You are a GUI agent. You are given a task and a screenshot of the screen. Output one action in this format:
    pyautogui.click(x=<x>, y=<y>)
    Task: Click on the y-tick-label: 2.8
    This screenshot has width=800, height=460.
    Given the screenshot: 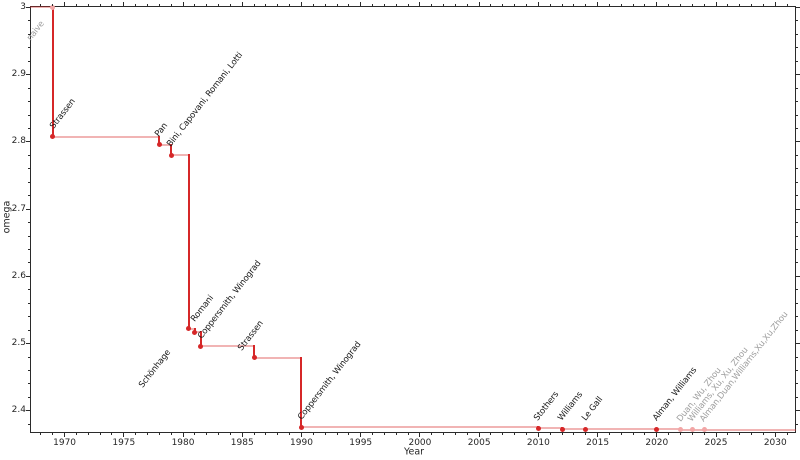 What is the action you would take?
    pyautogui.click(x=18, y=141)
    